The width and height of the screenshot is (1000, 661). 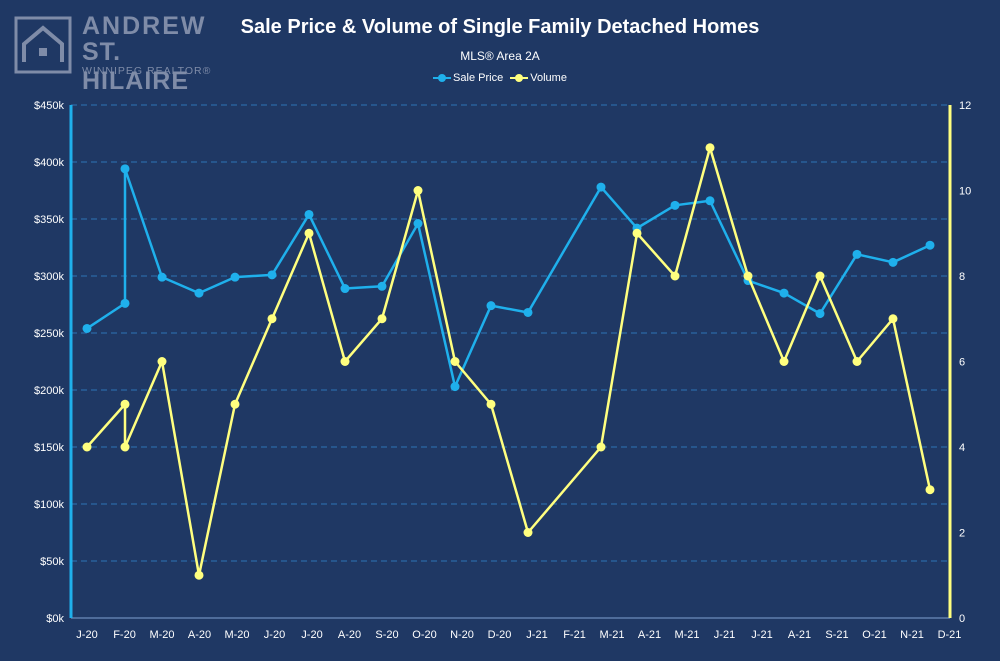 What do you see at coordinates (386, 635) in the screenshot?
I see `x-tick-label: S-20` at bounding box center [386, 635].